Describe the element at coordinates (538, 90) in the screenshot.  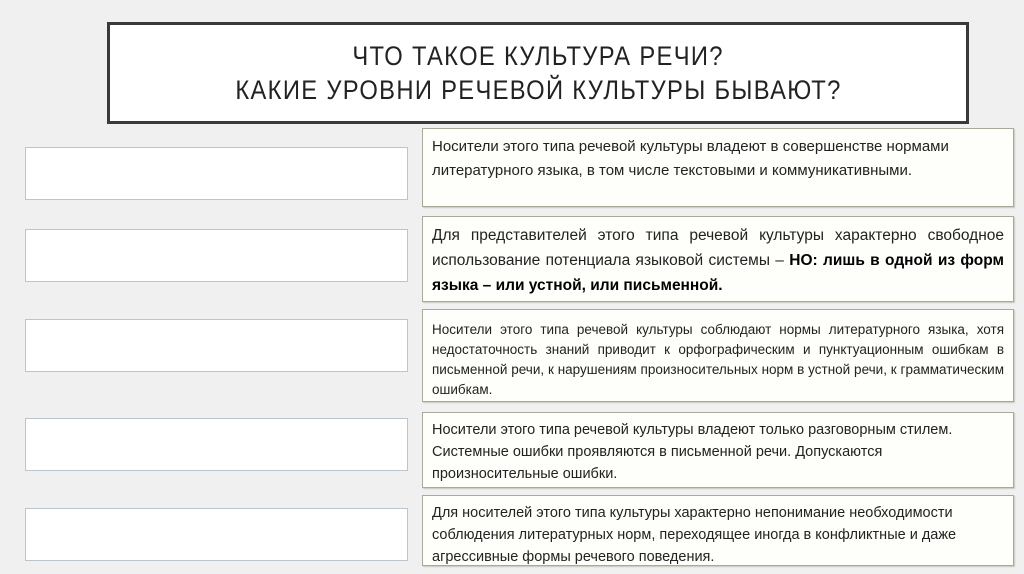
I see `title-line-2: КАКИЕ УРОВНИ РЕЧЕВОЙ КУЛЬТУРЫ БЫВАЮТ?` at that location.